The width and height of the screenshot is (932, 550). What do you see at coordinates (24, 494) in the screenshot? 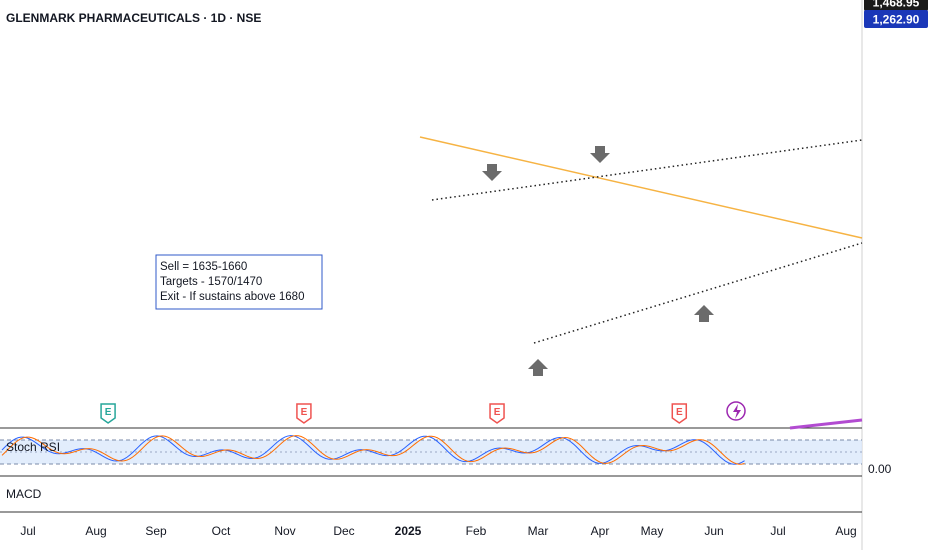
I see `macd-title: MACD` at bounding box center [24, 494].